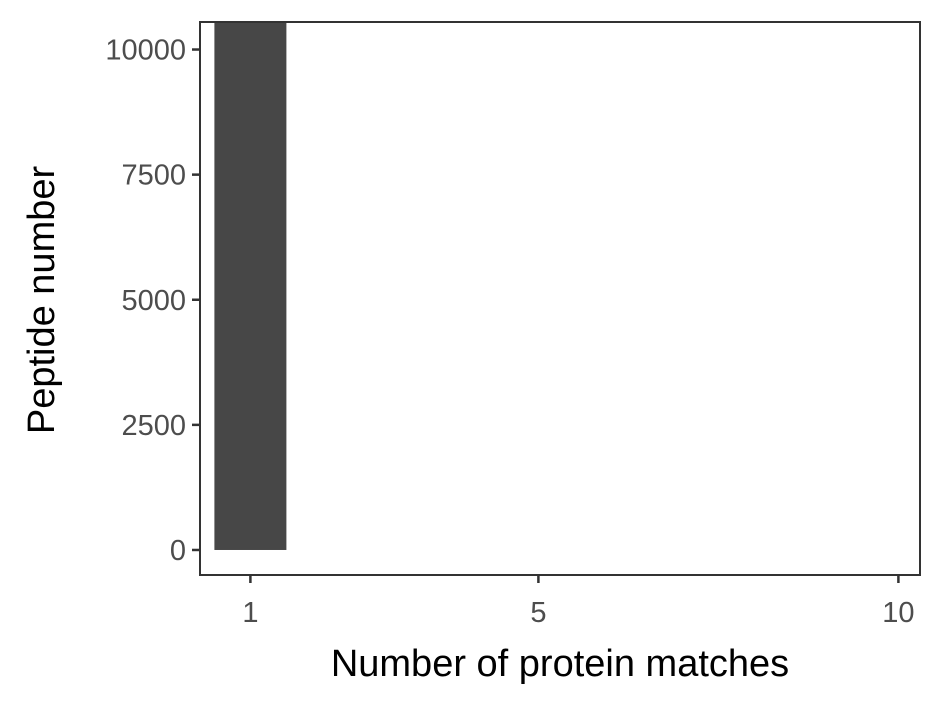  What do you see at coordinates (250, 613) in the screenshot?
I see `x-tick-label: 1` at bounding box center [250, 613].